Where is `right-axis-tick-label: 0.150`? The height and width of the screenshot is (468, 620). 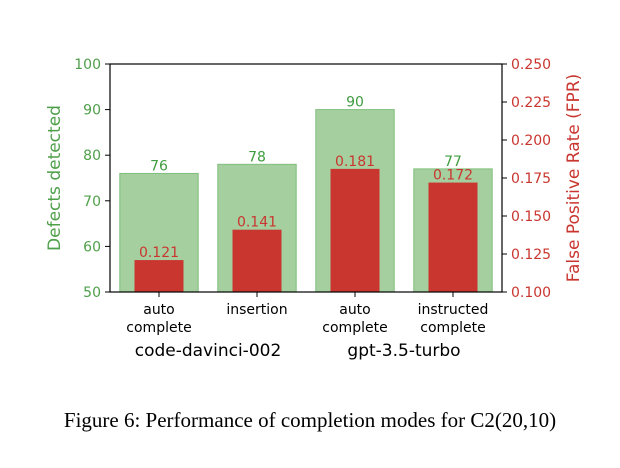
right-axis-tick-label: 0.150 is located at coordinates (531, 217).